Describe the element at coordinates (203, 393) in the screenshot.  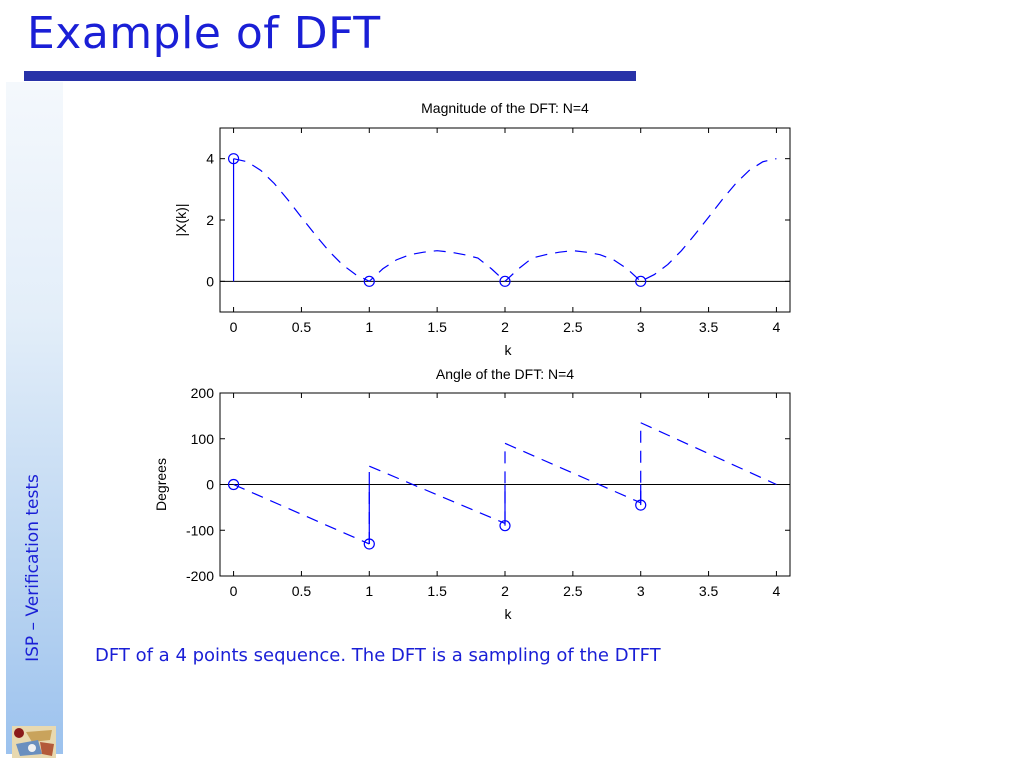
I see `y-tick-label: 200` at that location.